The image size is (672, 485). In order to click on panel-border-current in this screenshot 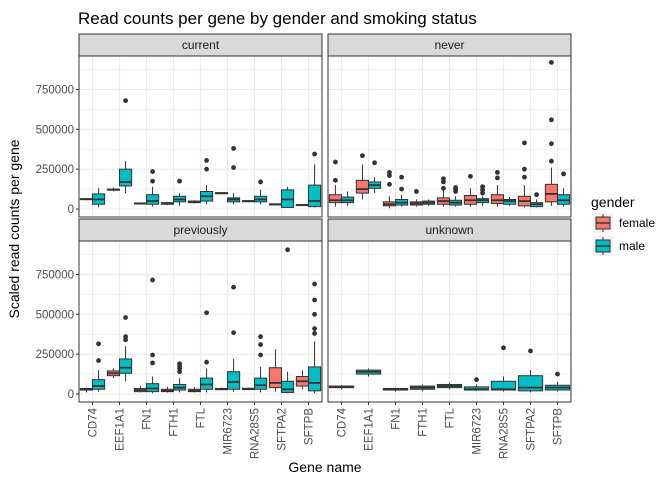, I will do `click(200, 136)`.